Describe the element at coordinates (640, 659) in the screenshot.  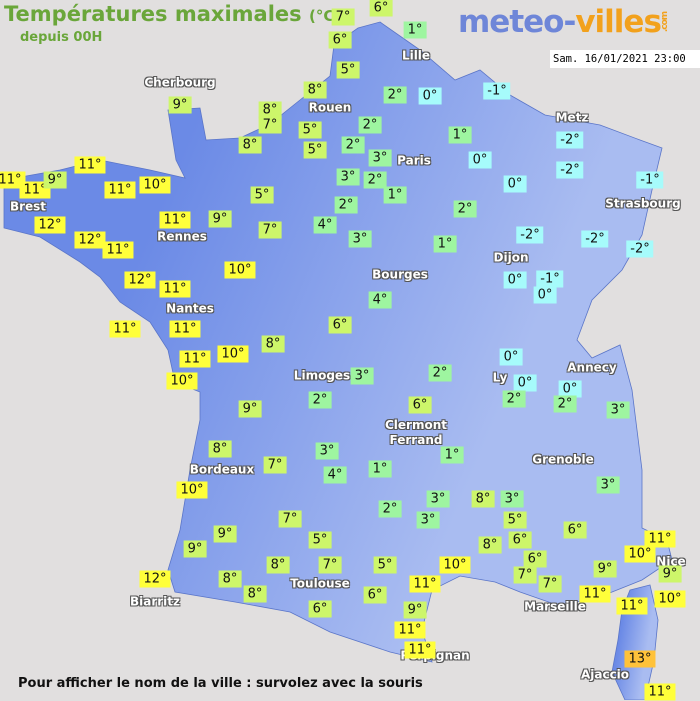
I see `temperature-marker: 13°` at that location.